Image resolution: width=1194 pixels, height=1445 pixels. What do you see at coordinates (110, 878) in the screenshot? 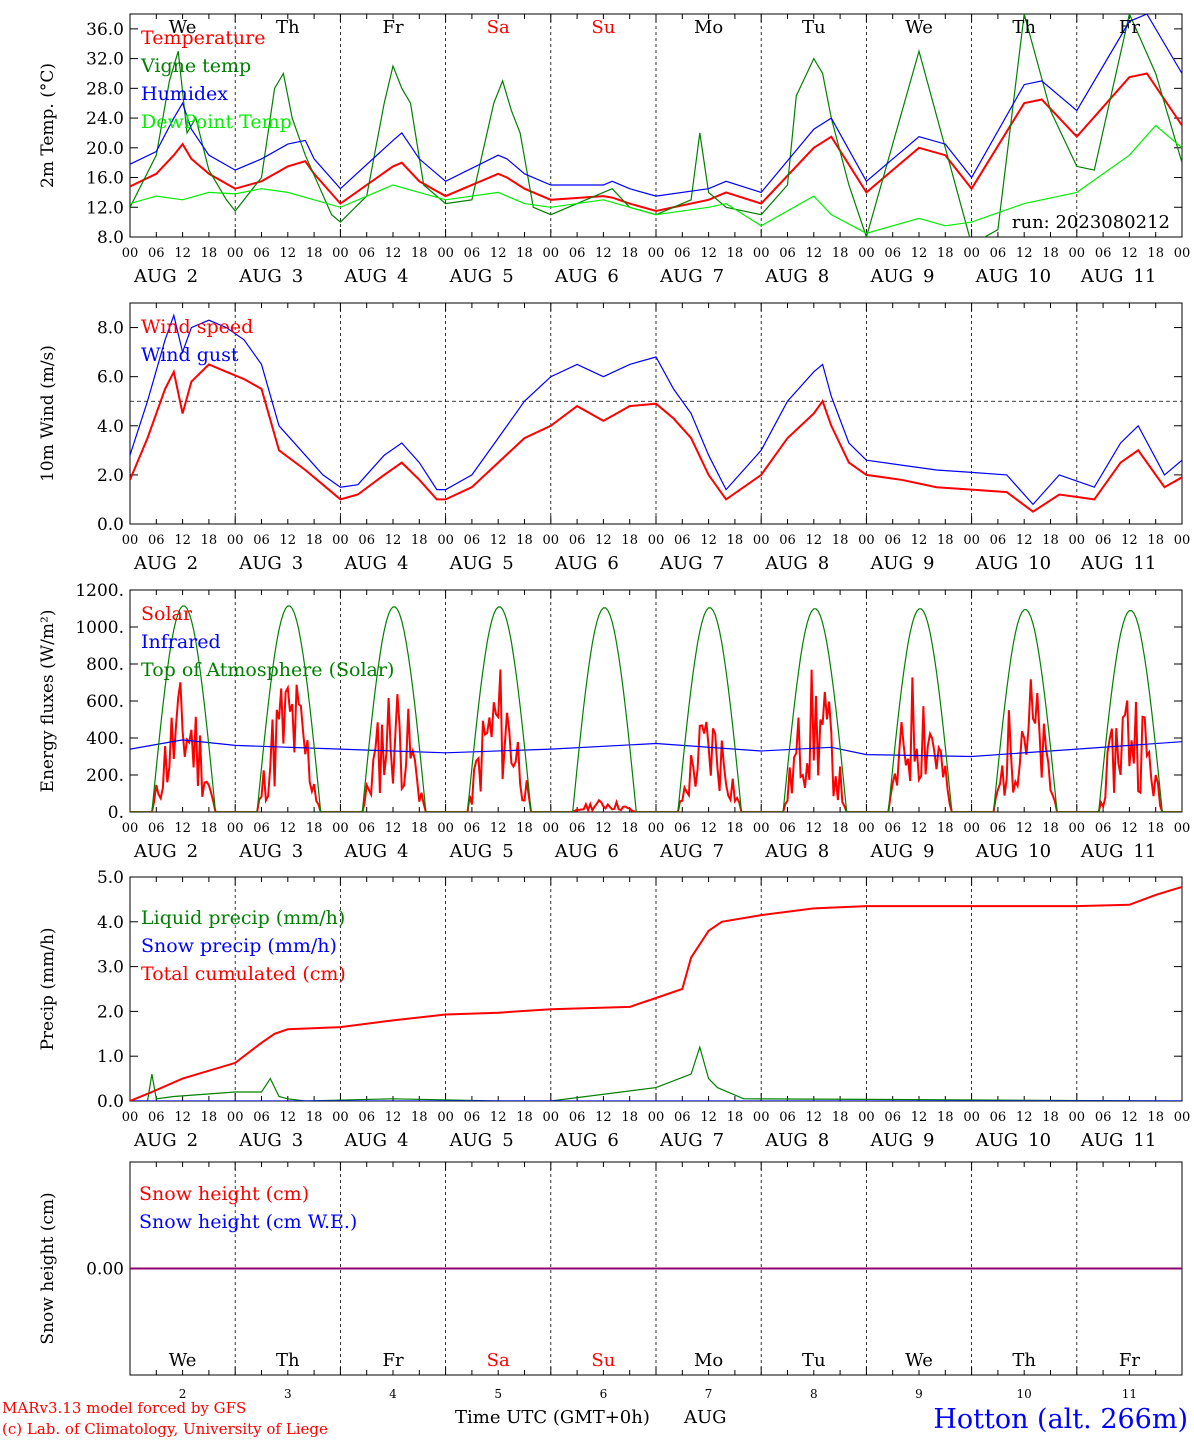
I see `y-tick-label: 5.0` at bounding box center [110, 878].